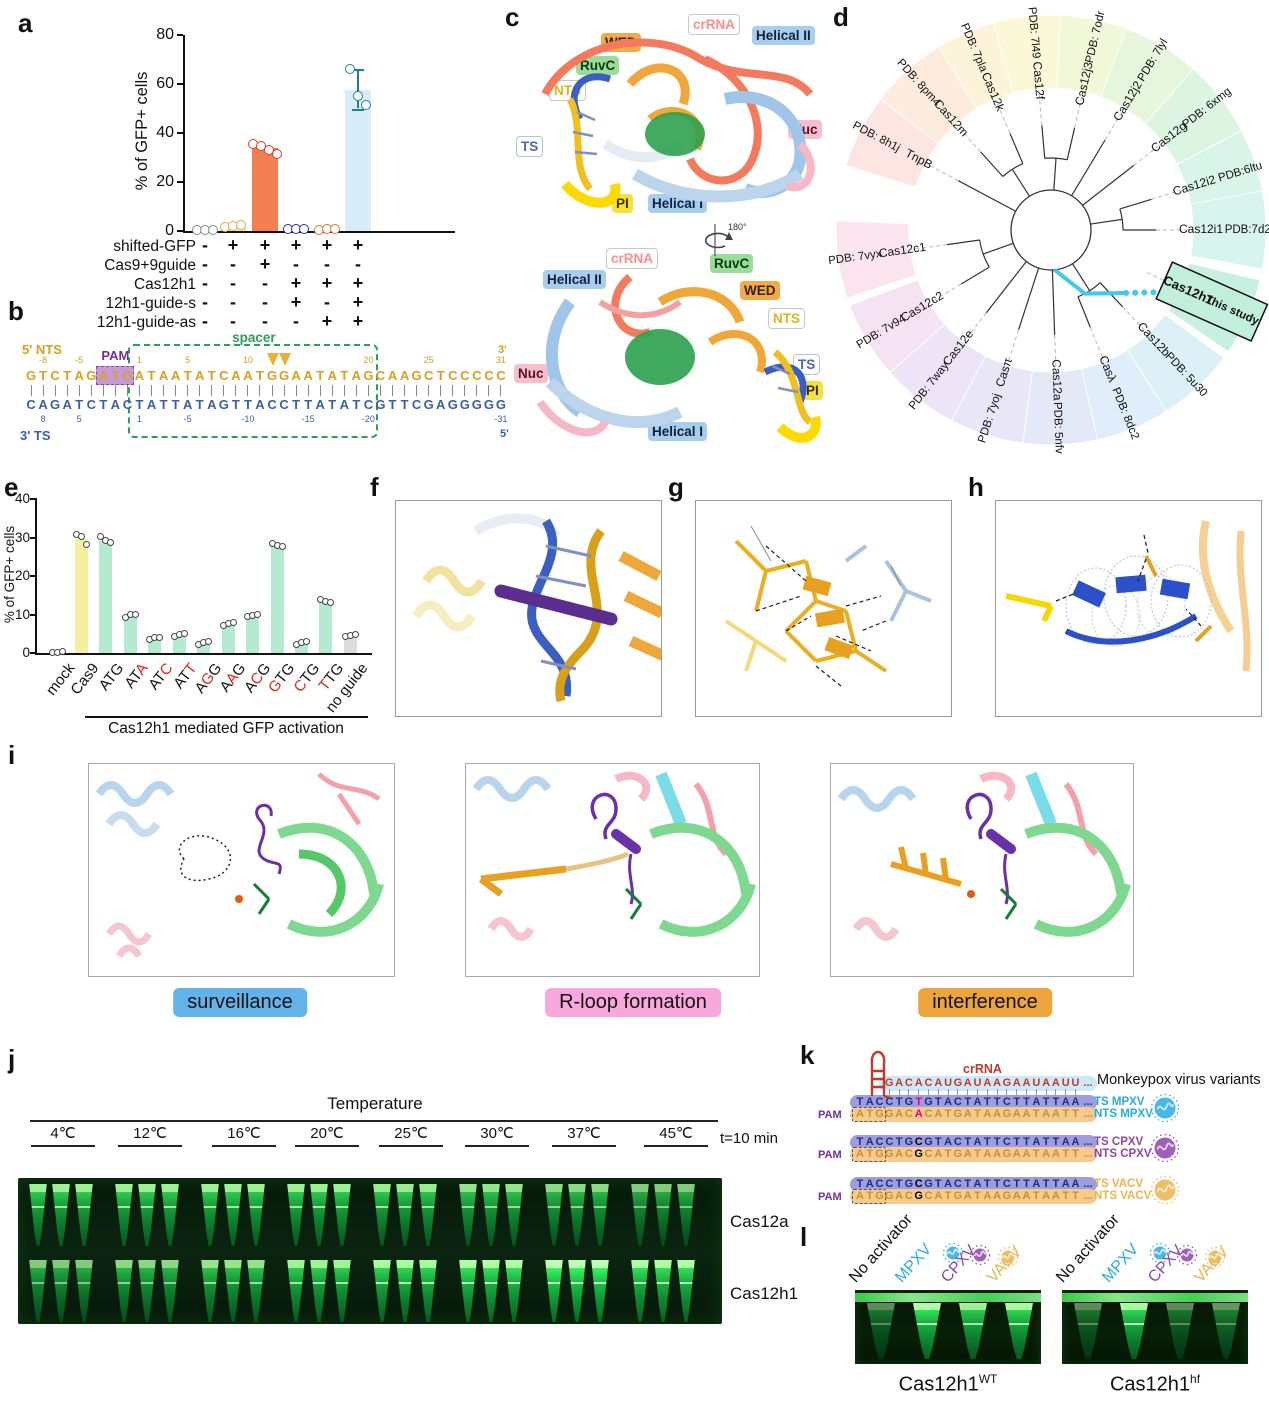 Image resolution: width=1269 pixels, height=1416 pixels. What do you see at coordinates (91, 404) in the screenshot?
I see `ts-base: C` at bounding box center [91, 404].